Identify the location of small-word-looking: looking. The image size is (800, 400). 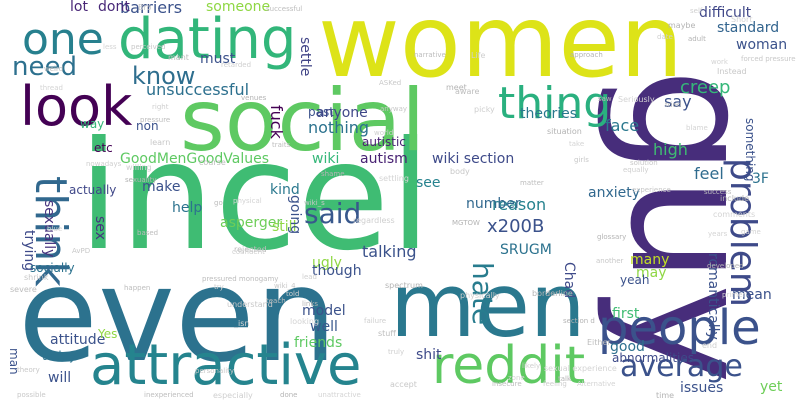
(305, 321).